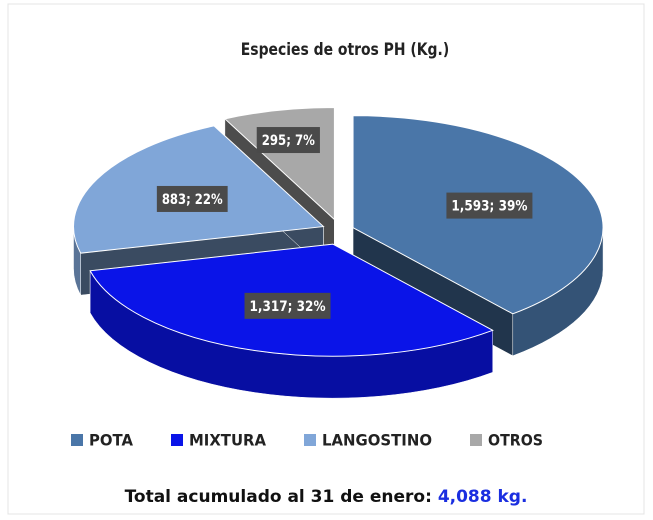 This screenshot has width=653, height=520. I want to click on data-label: 1,317; 32%, so click(288, 307).